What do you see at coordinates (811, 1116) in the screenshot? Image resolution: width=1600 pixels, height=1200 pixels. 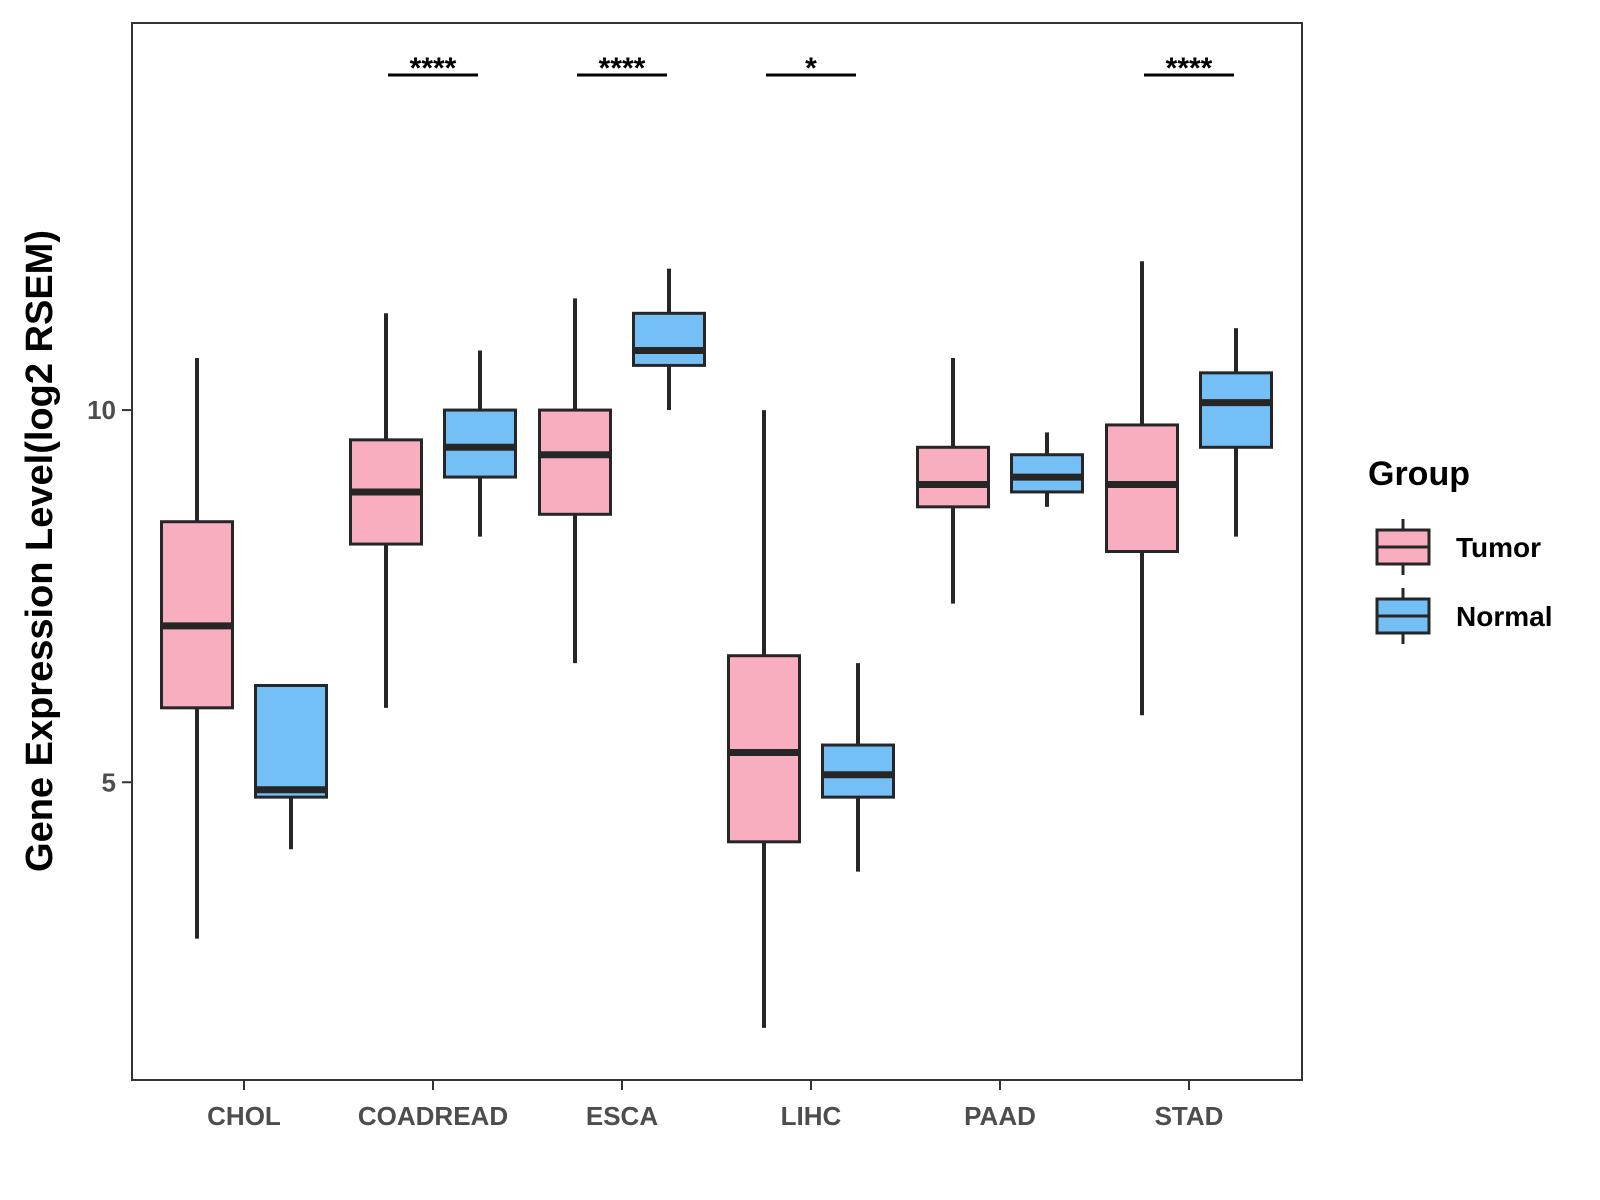 I see `x-tick-label-lihc: LIHC` at bounding box center [811, 1116].